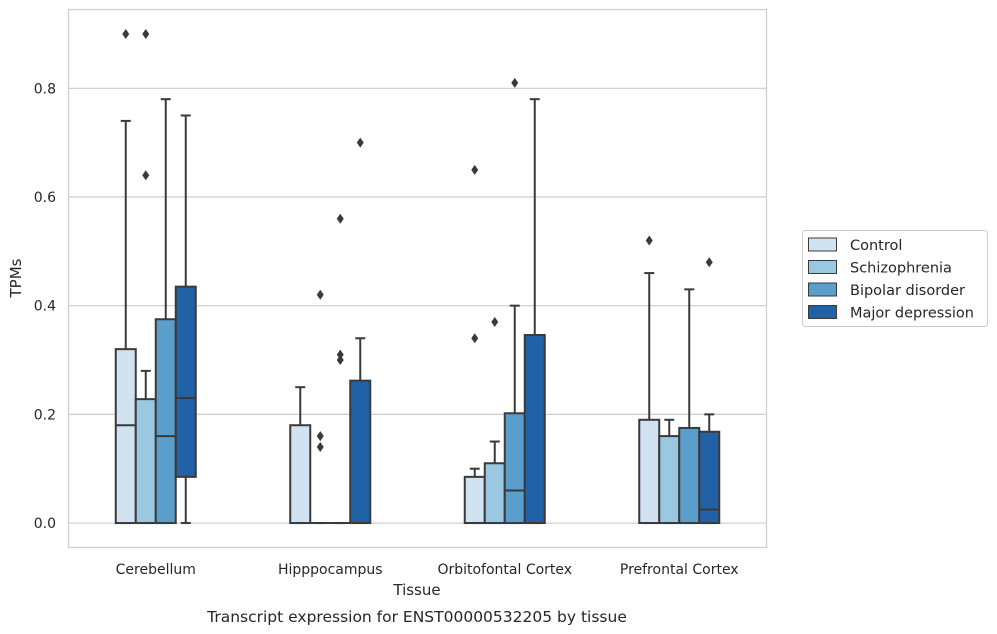 The image size is (997, 634). What do you see at coordinates (416, 590) in the screenshot?
I see `x-axis-label: Tissue` at bounding box center [416, 590].